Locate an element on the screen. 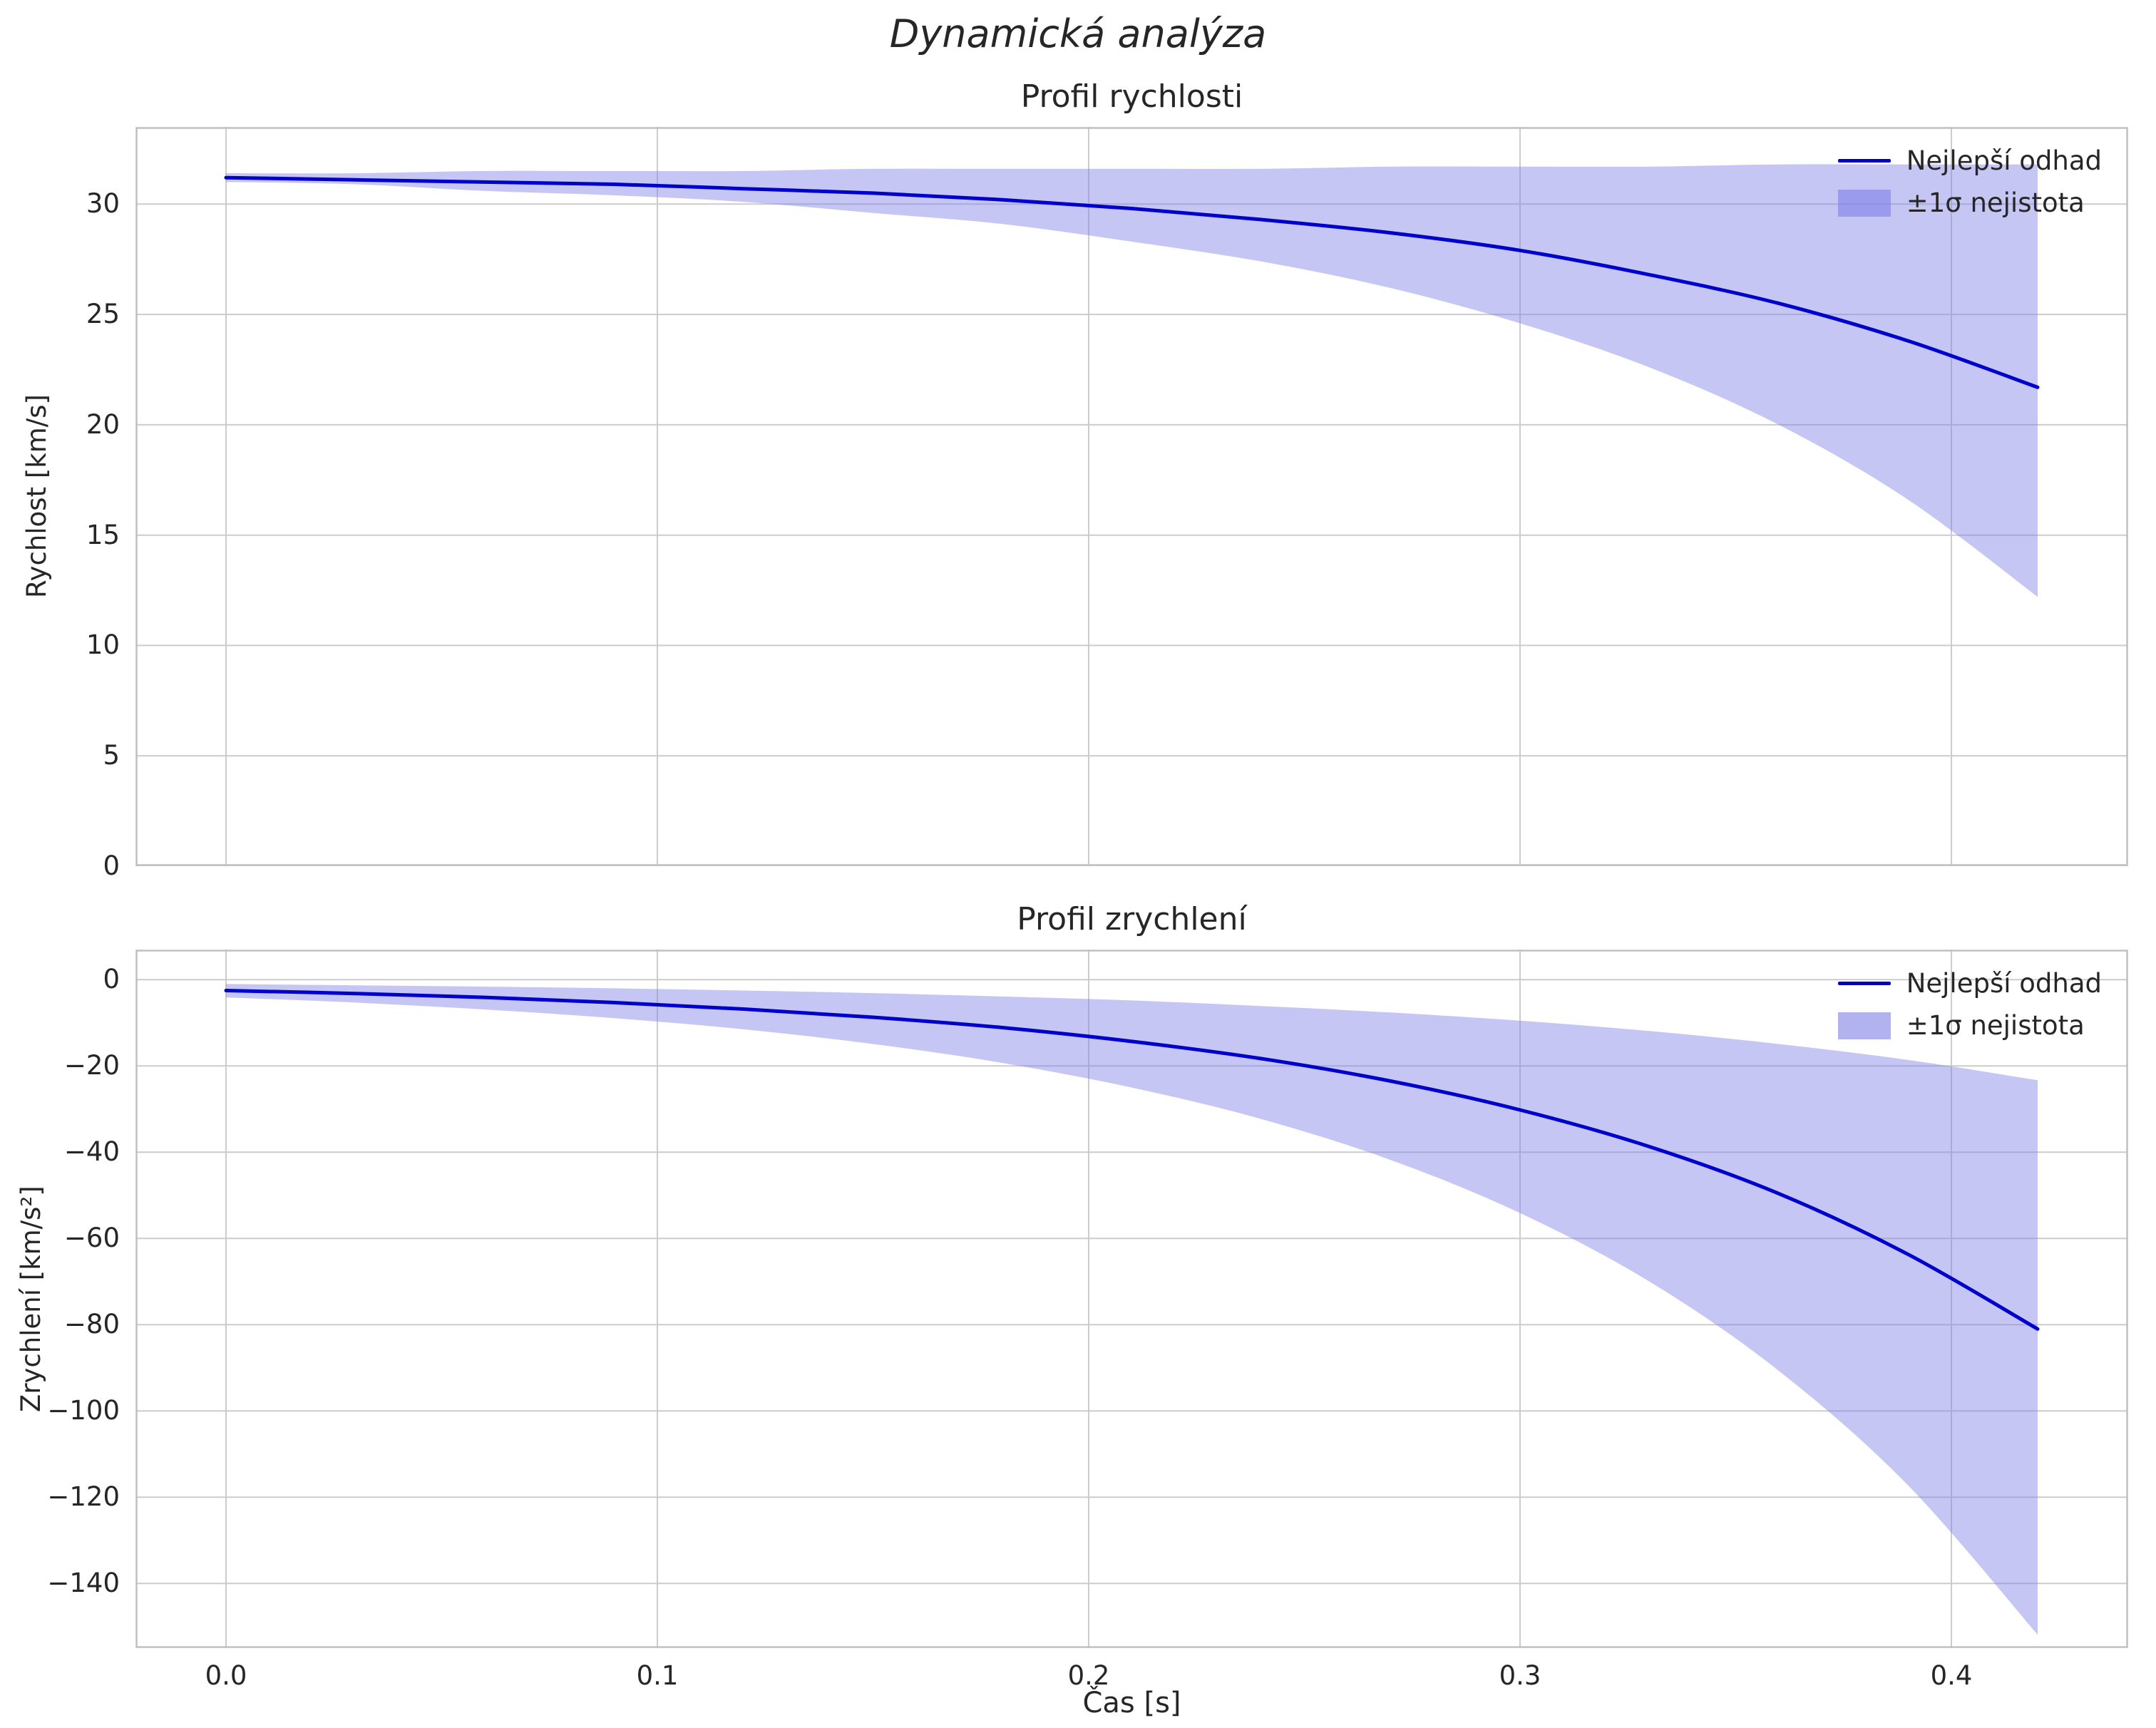 This screenshot has width=2156, height=1728. x-tick-label: 0.4 is located at coordinates (1951, 1675).